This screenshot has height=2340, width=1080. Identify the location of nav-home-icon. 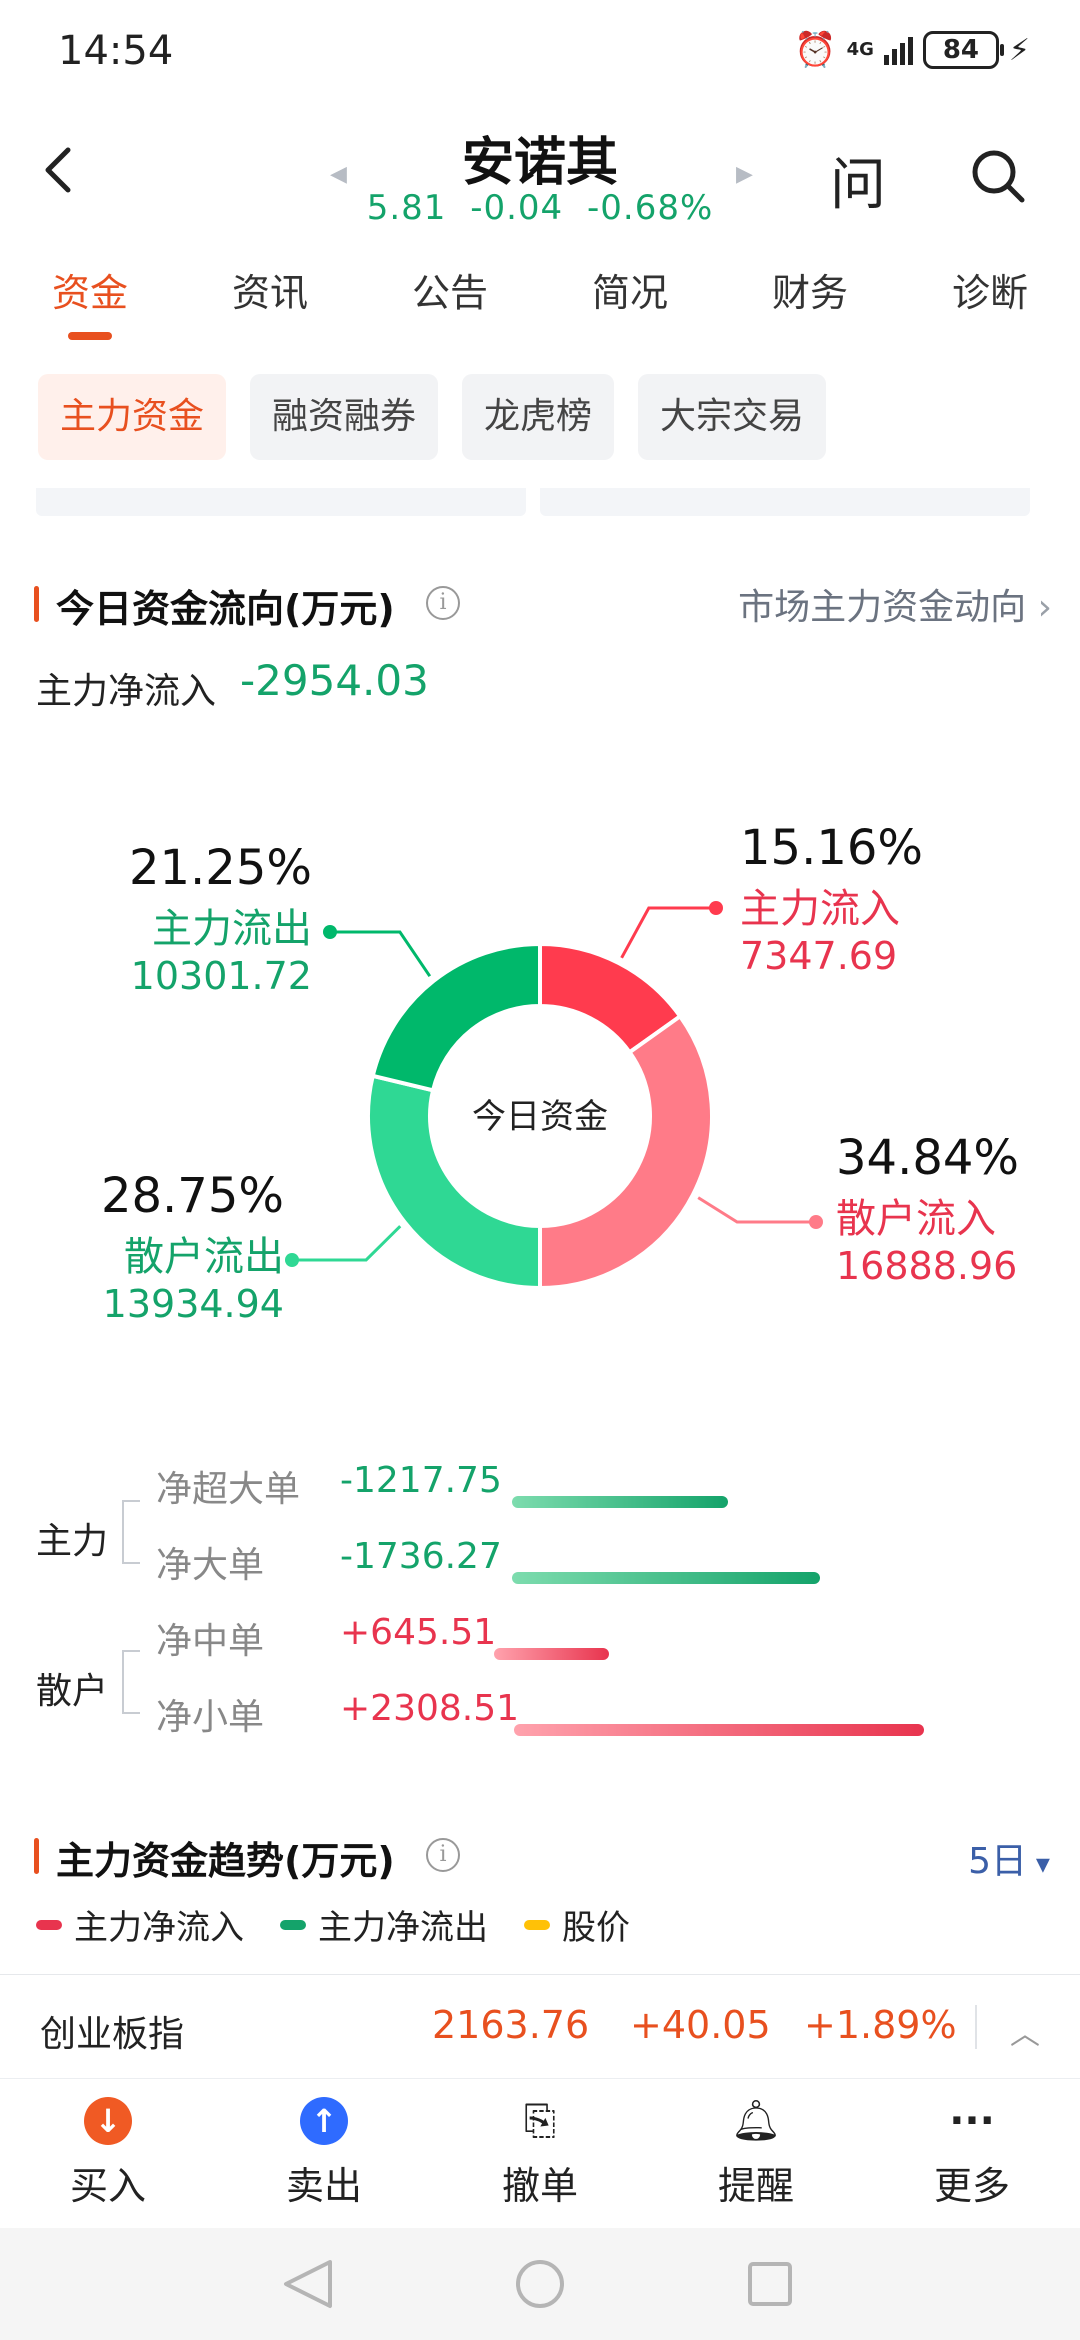
(540, 2284).